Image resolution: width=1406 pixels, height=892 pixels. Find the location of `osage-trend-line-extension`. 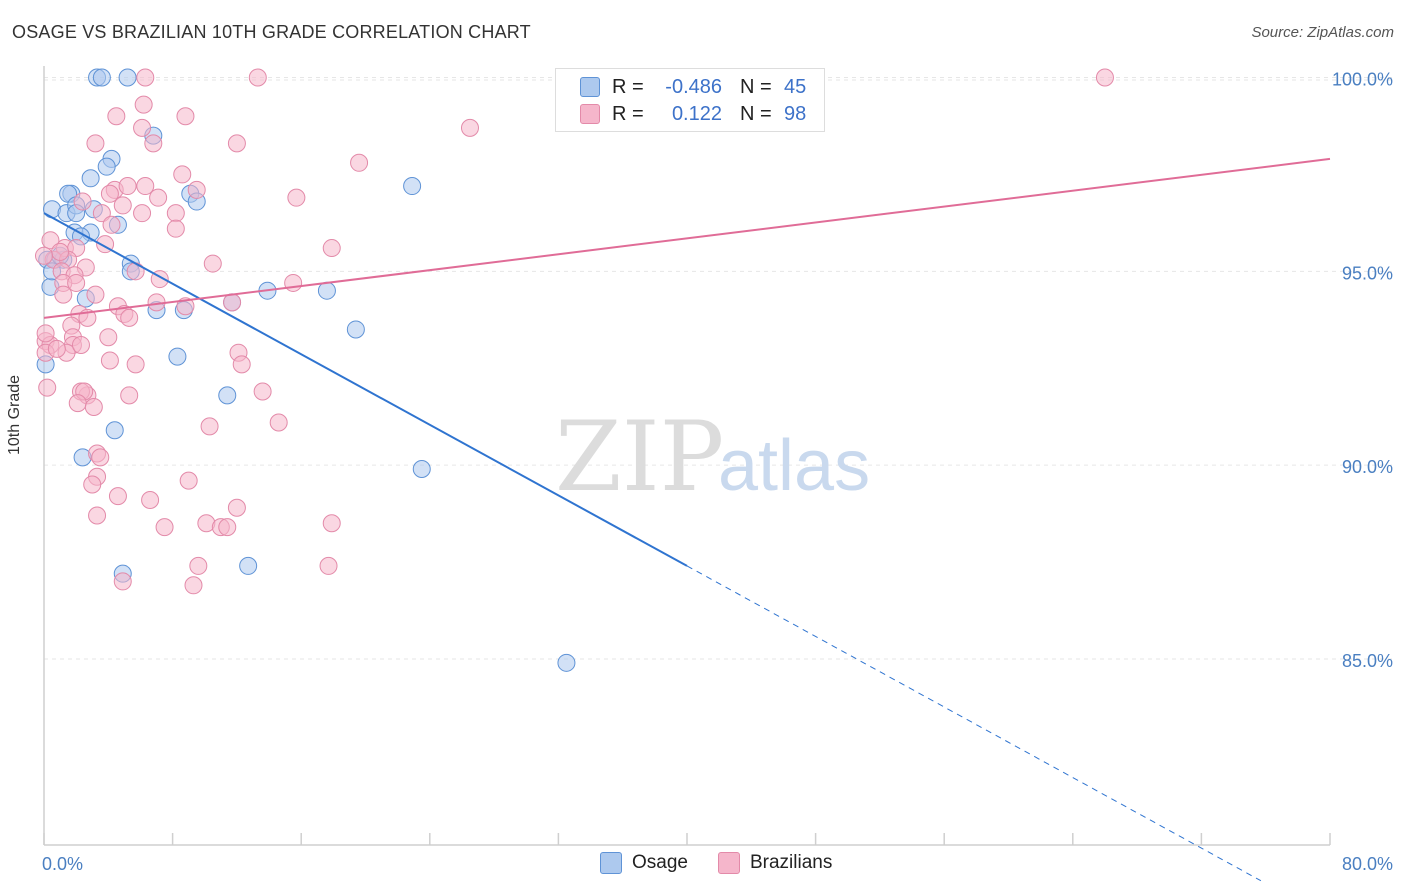

osage-trend-line-extension is located at coordinates (974, 723).